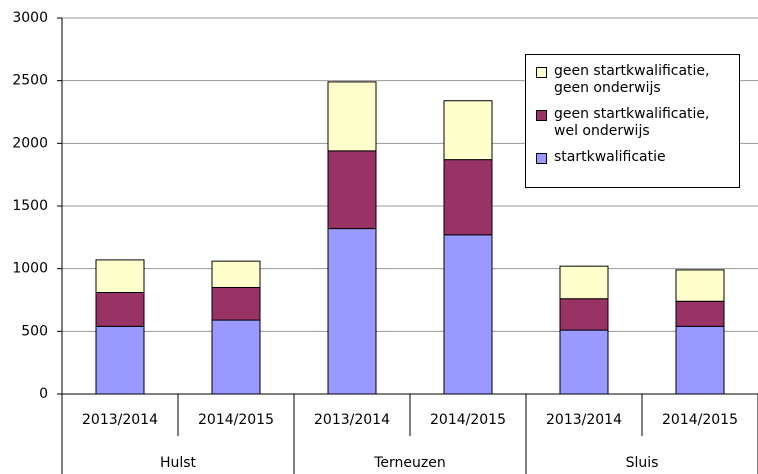 This screenshot has height=474, width=758. I want to click on y-tick-label: 500, so click(34, 331).